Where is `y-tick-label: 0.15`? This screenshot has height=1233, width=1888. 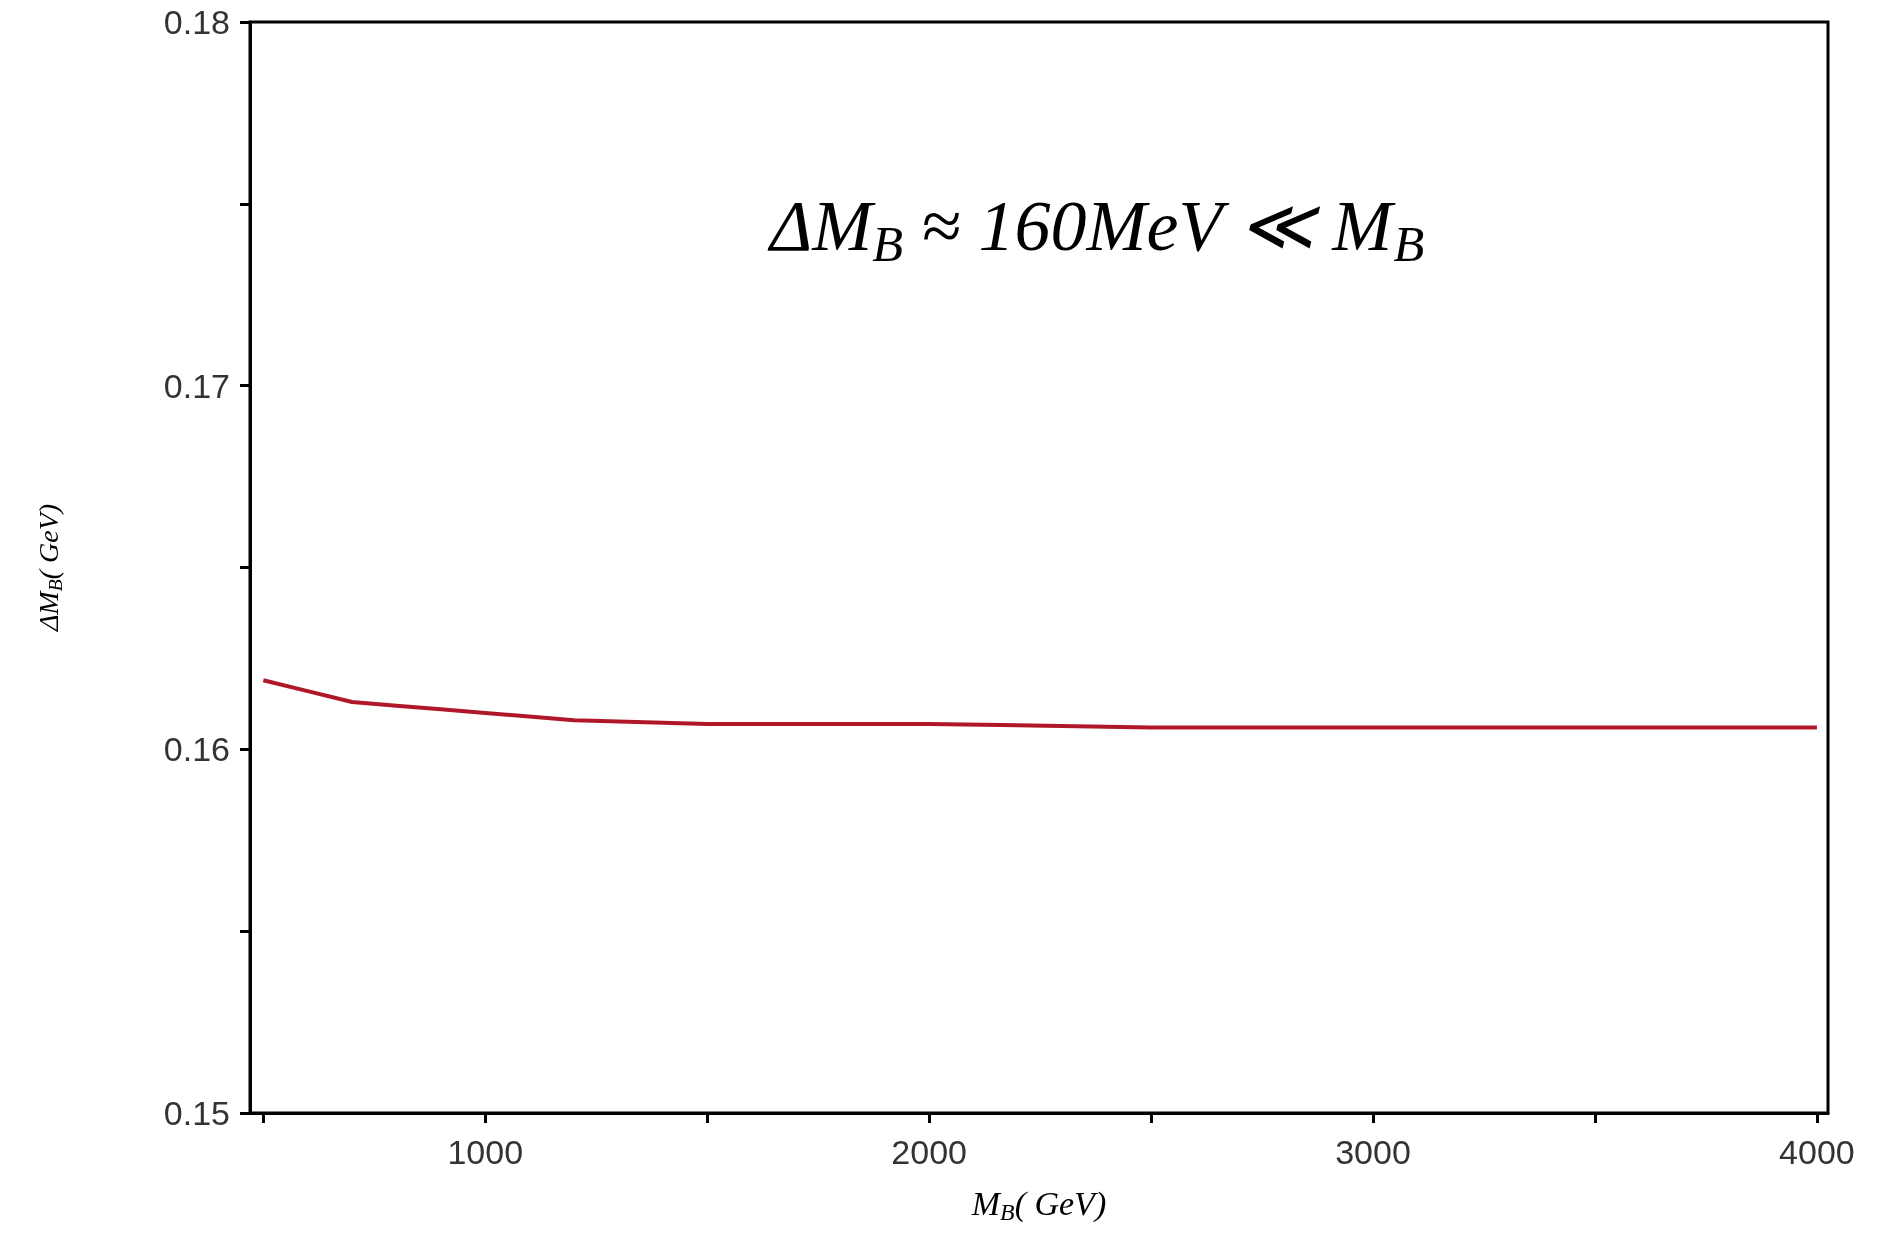
y-tick-label: 0.15 is located at coordinates (196, 1113).